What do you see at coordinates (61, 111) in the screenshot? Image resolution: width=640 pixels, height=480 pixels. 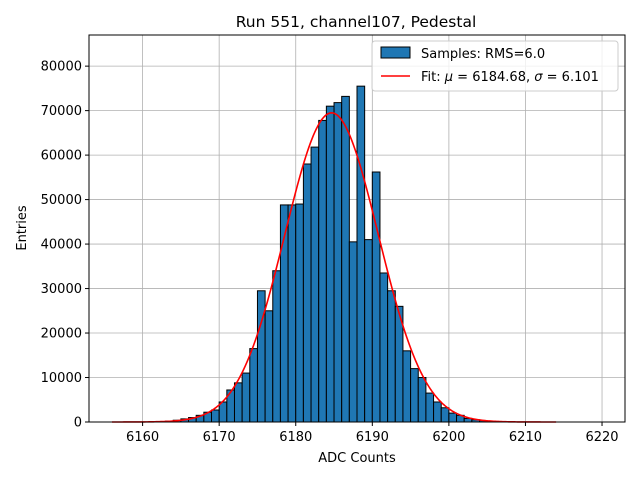 I see `y-tick-label: 70000` at bounding box center [61, 111].